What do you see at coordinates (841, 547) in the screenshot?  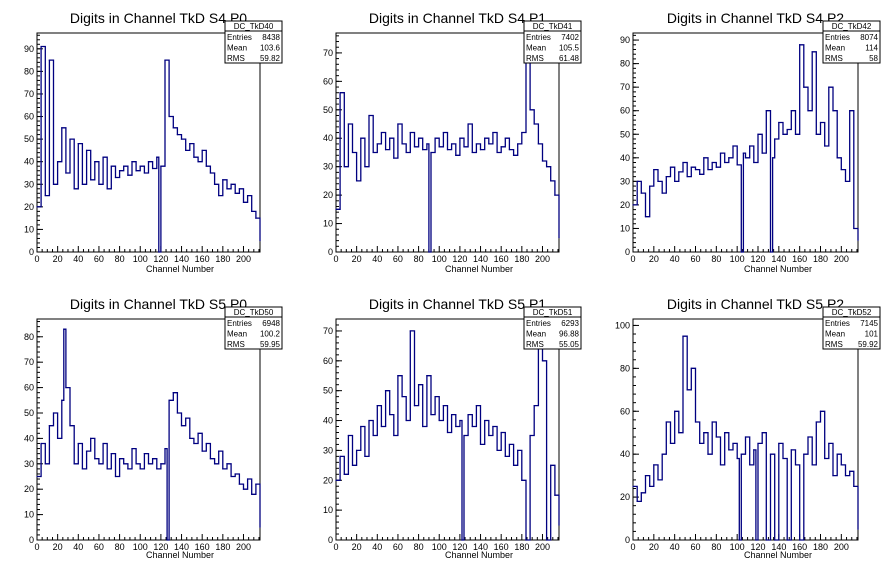 I see `x-tick-label: 200` at bounding box center [841, 547].